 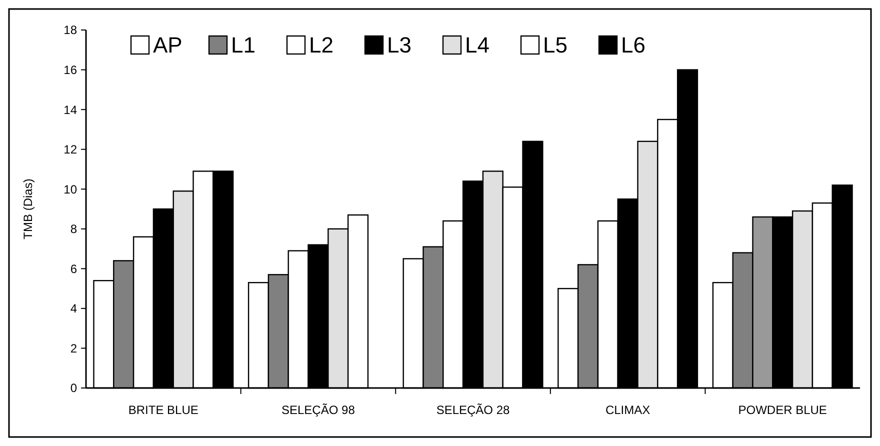 What do you see at coordinates (782, 410) in the screenshot?
I see `x-tick-label: POWDER BLUE` at bounding box center [782, 410].